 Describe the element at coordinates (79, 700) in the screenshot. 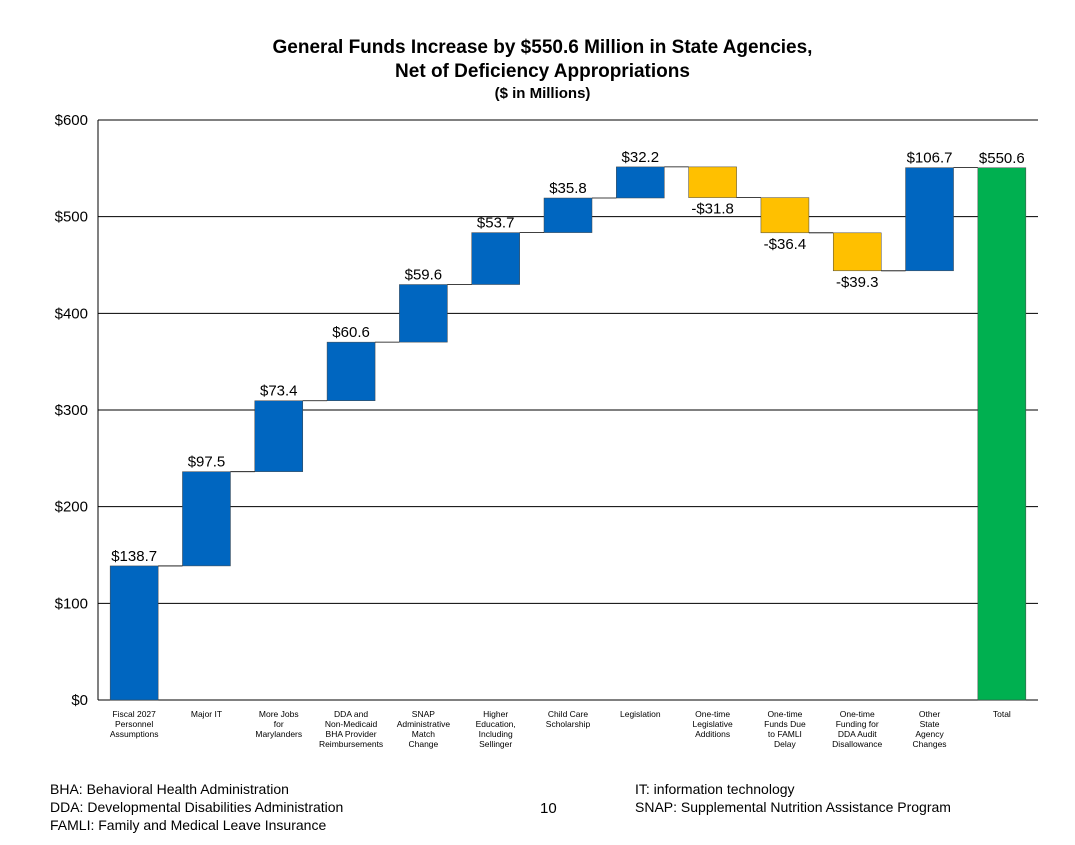

I see `y-tick-label: $0` at that location.